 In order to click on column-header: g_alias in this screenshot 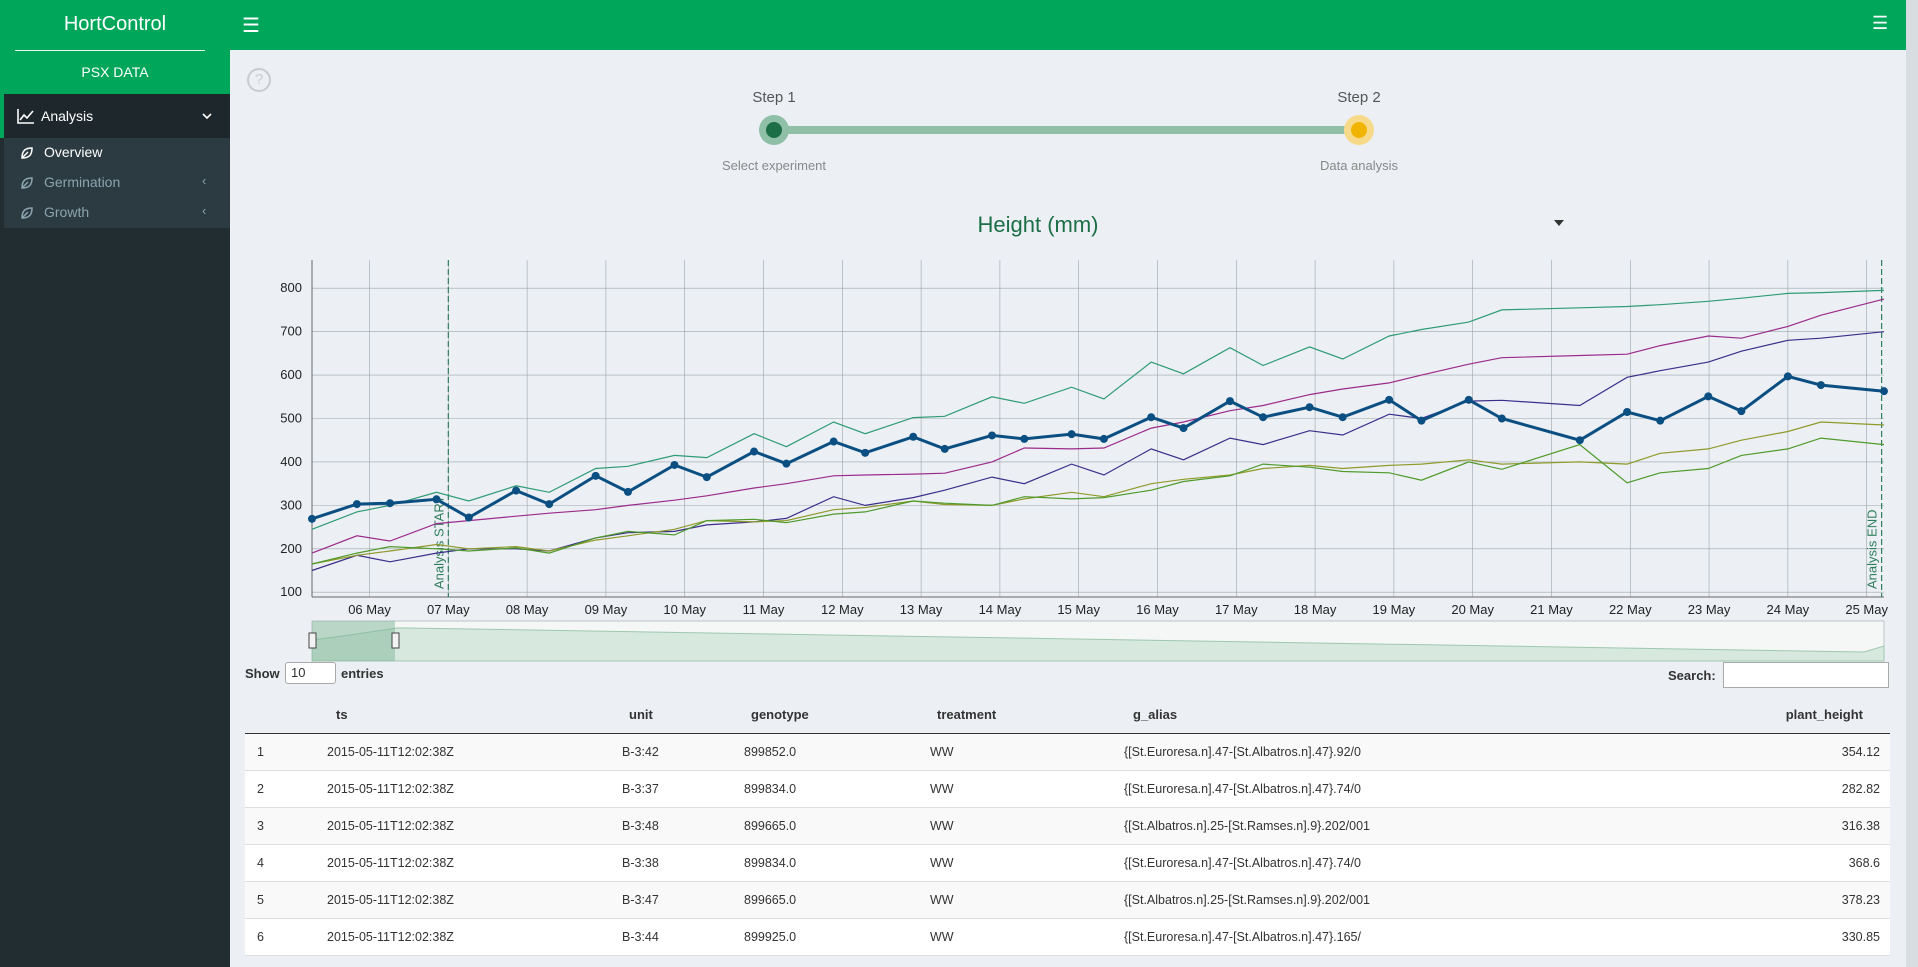, I will do `click(1155, 714)`.